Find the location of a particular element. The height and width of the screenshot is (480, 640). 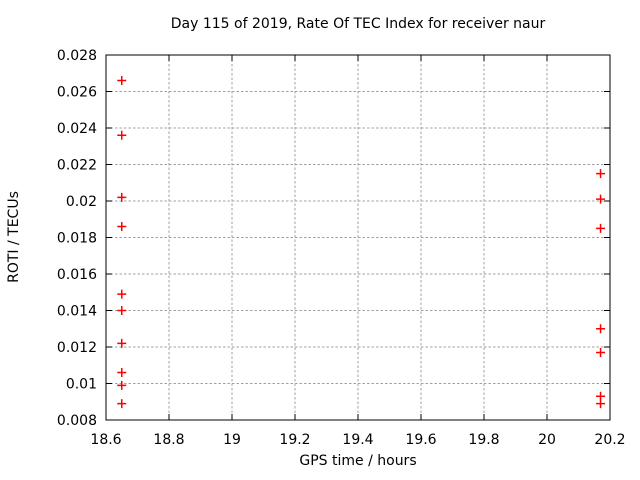

y-tick-label: 0.018 is located at coordinates (77, 239).